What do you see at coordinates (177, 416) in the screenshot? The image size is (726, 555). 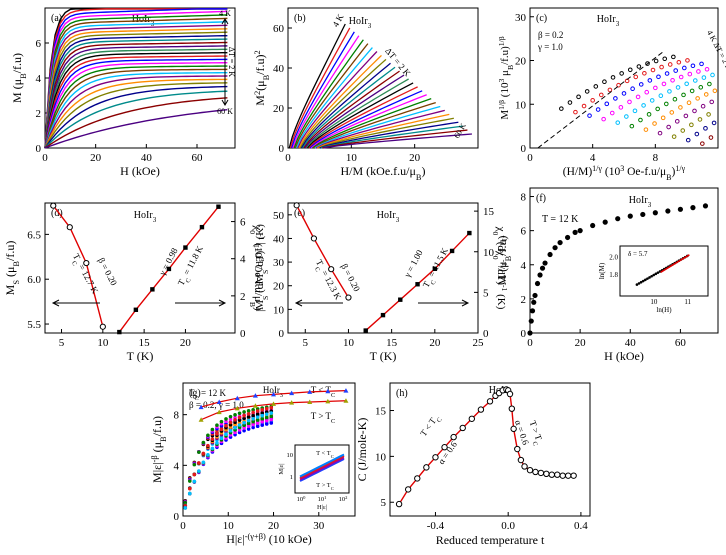 I see `y-tick-label: 8` at bounding box center [177, 416].